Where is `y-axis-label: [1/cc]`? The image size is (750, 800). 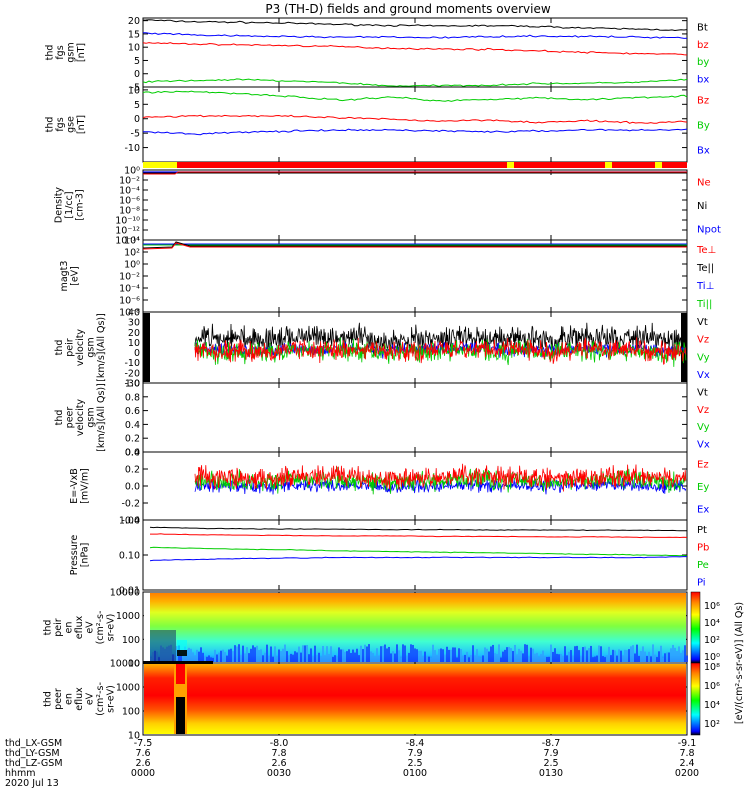 y-axis-label: [1/cc] is located at coordinates (69, 204).